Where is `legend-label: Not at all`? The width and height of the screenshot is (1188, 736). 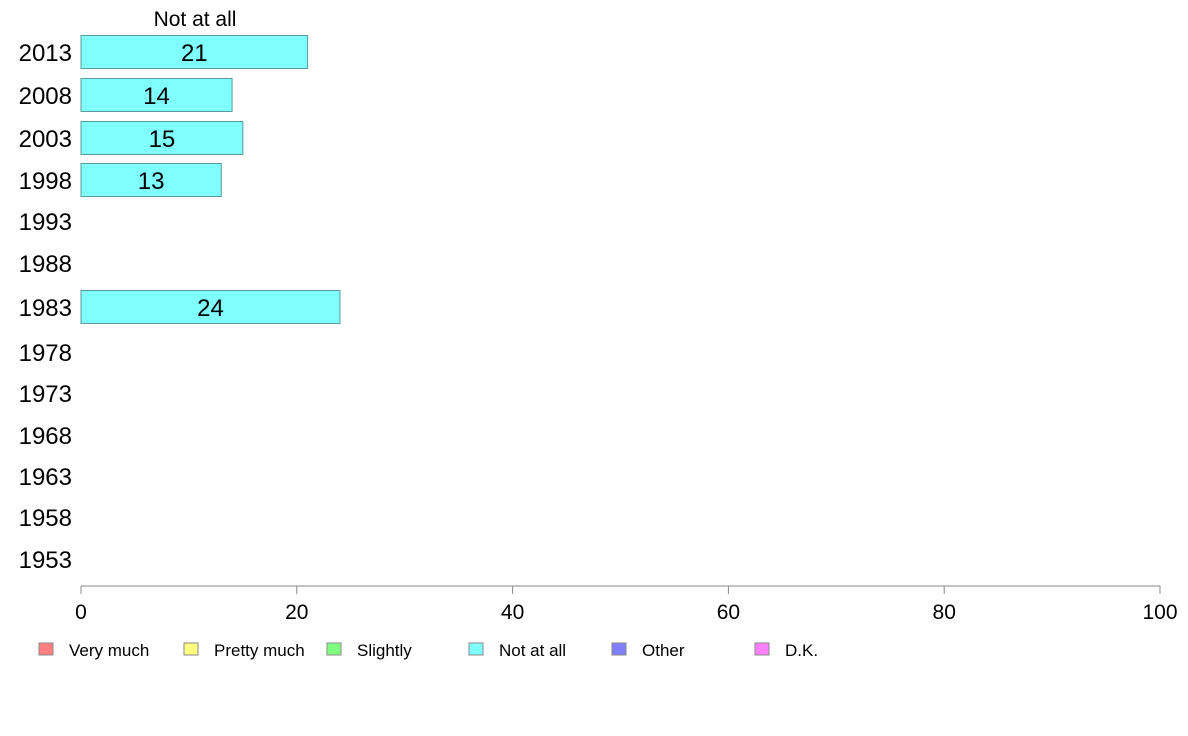
legend-label: Not at all is located at coordinates (532, 650).